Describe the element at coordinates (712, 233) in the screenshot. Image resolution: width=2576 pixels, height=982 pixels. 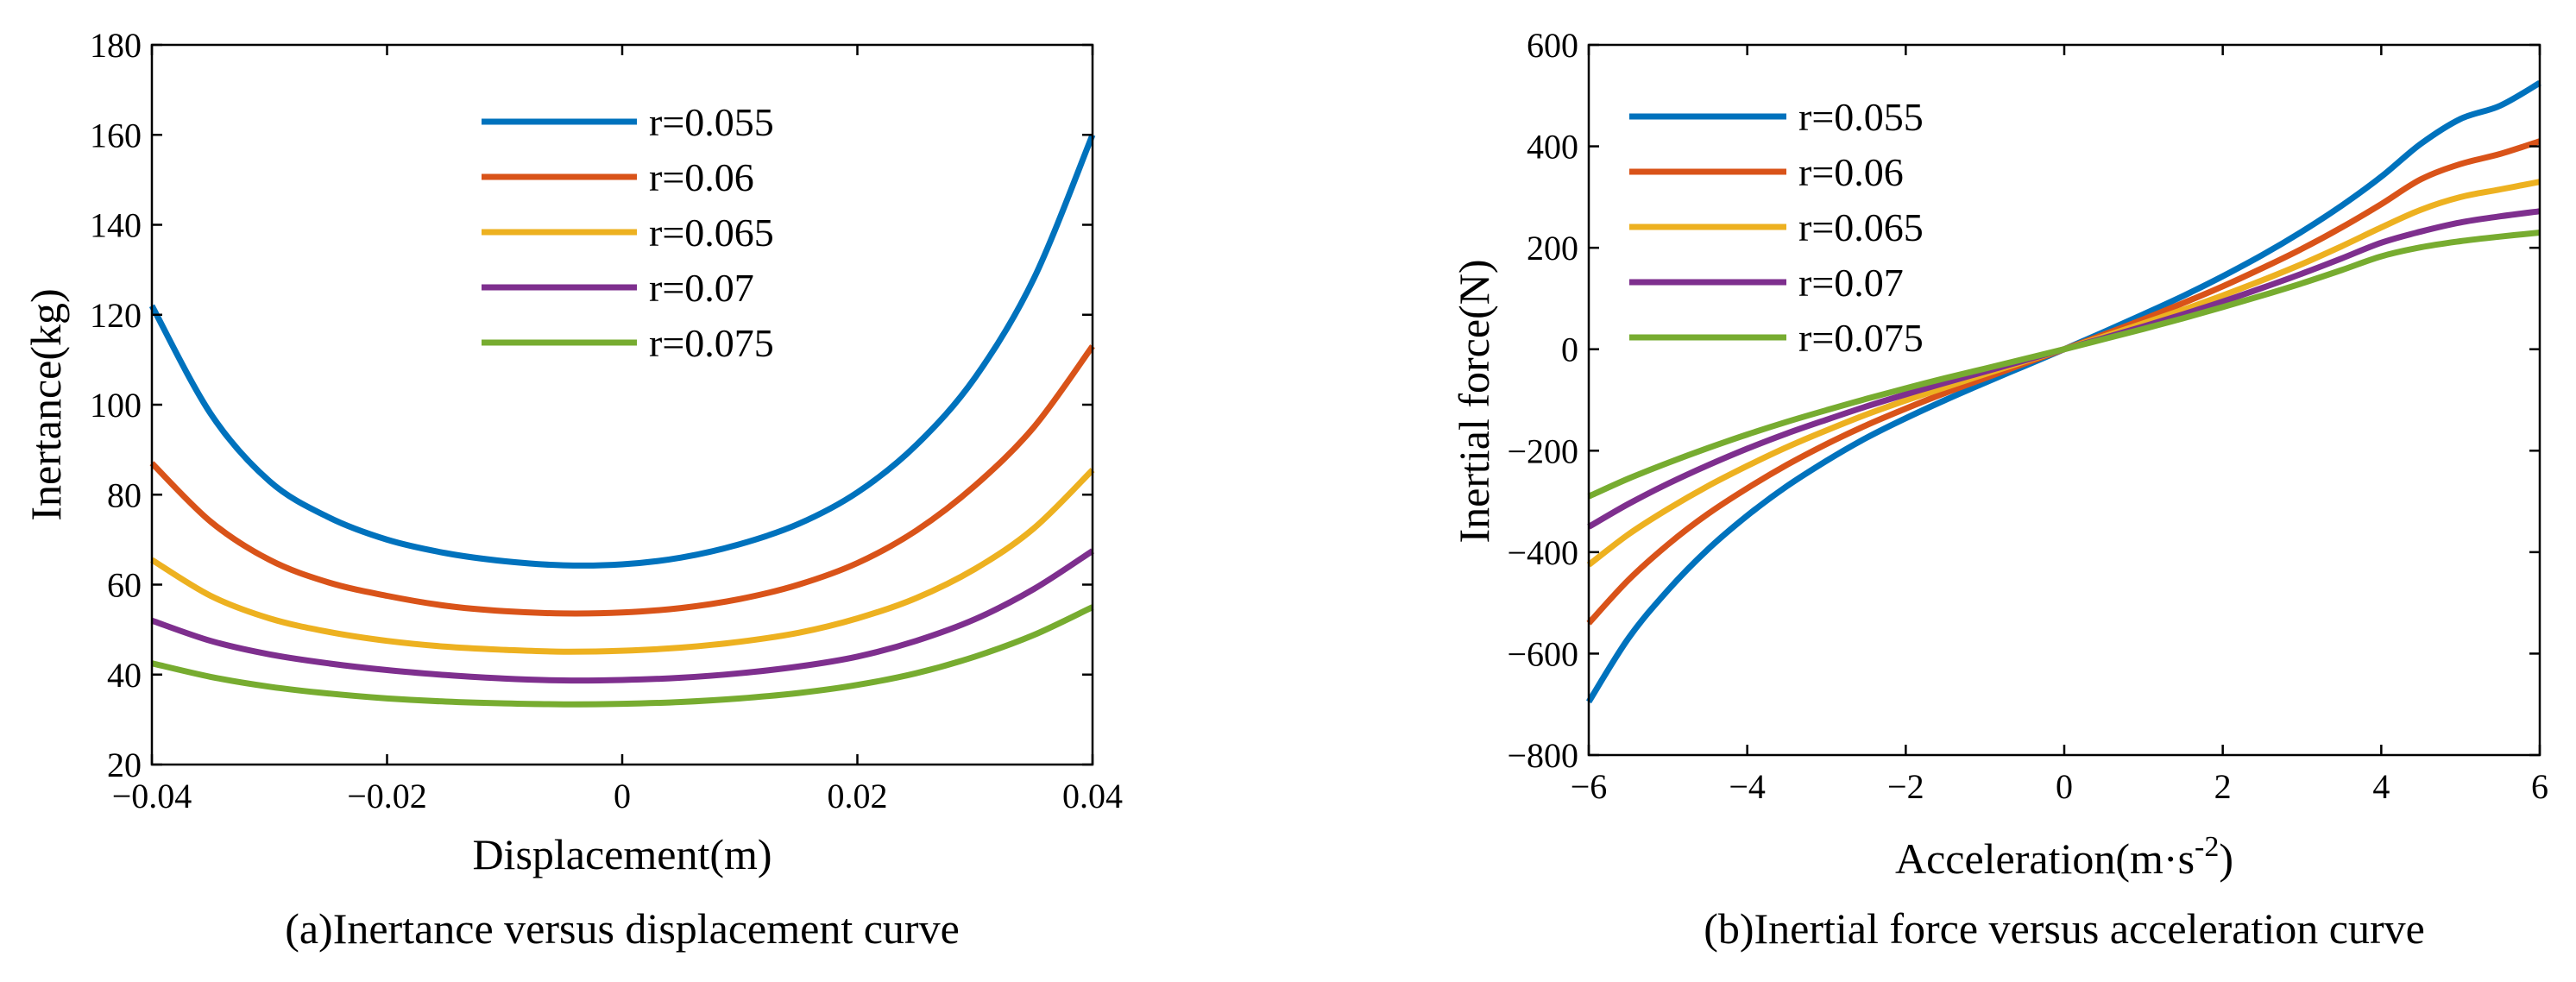
I see `chart-a-legend-label-3: r=0.065` at that location.